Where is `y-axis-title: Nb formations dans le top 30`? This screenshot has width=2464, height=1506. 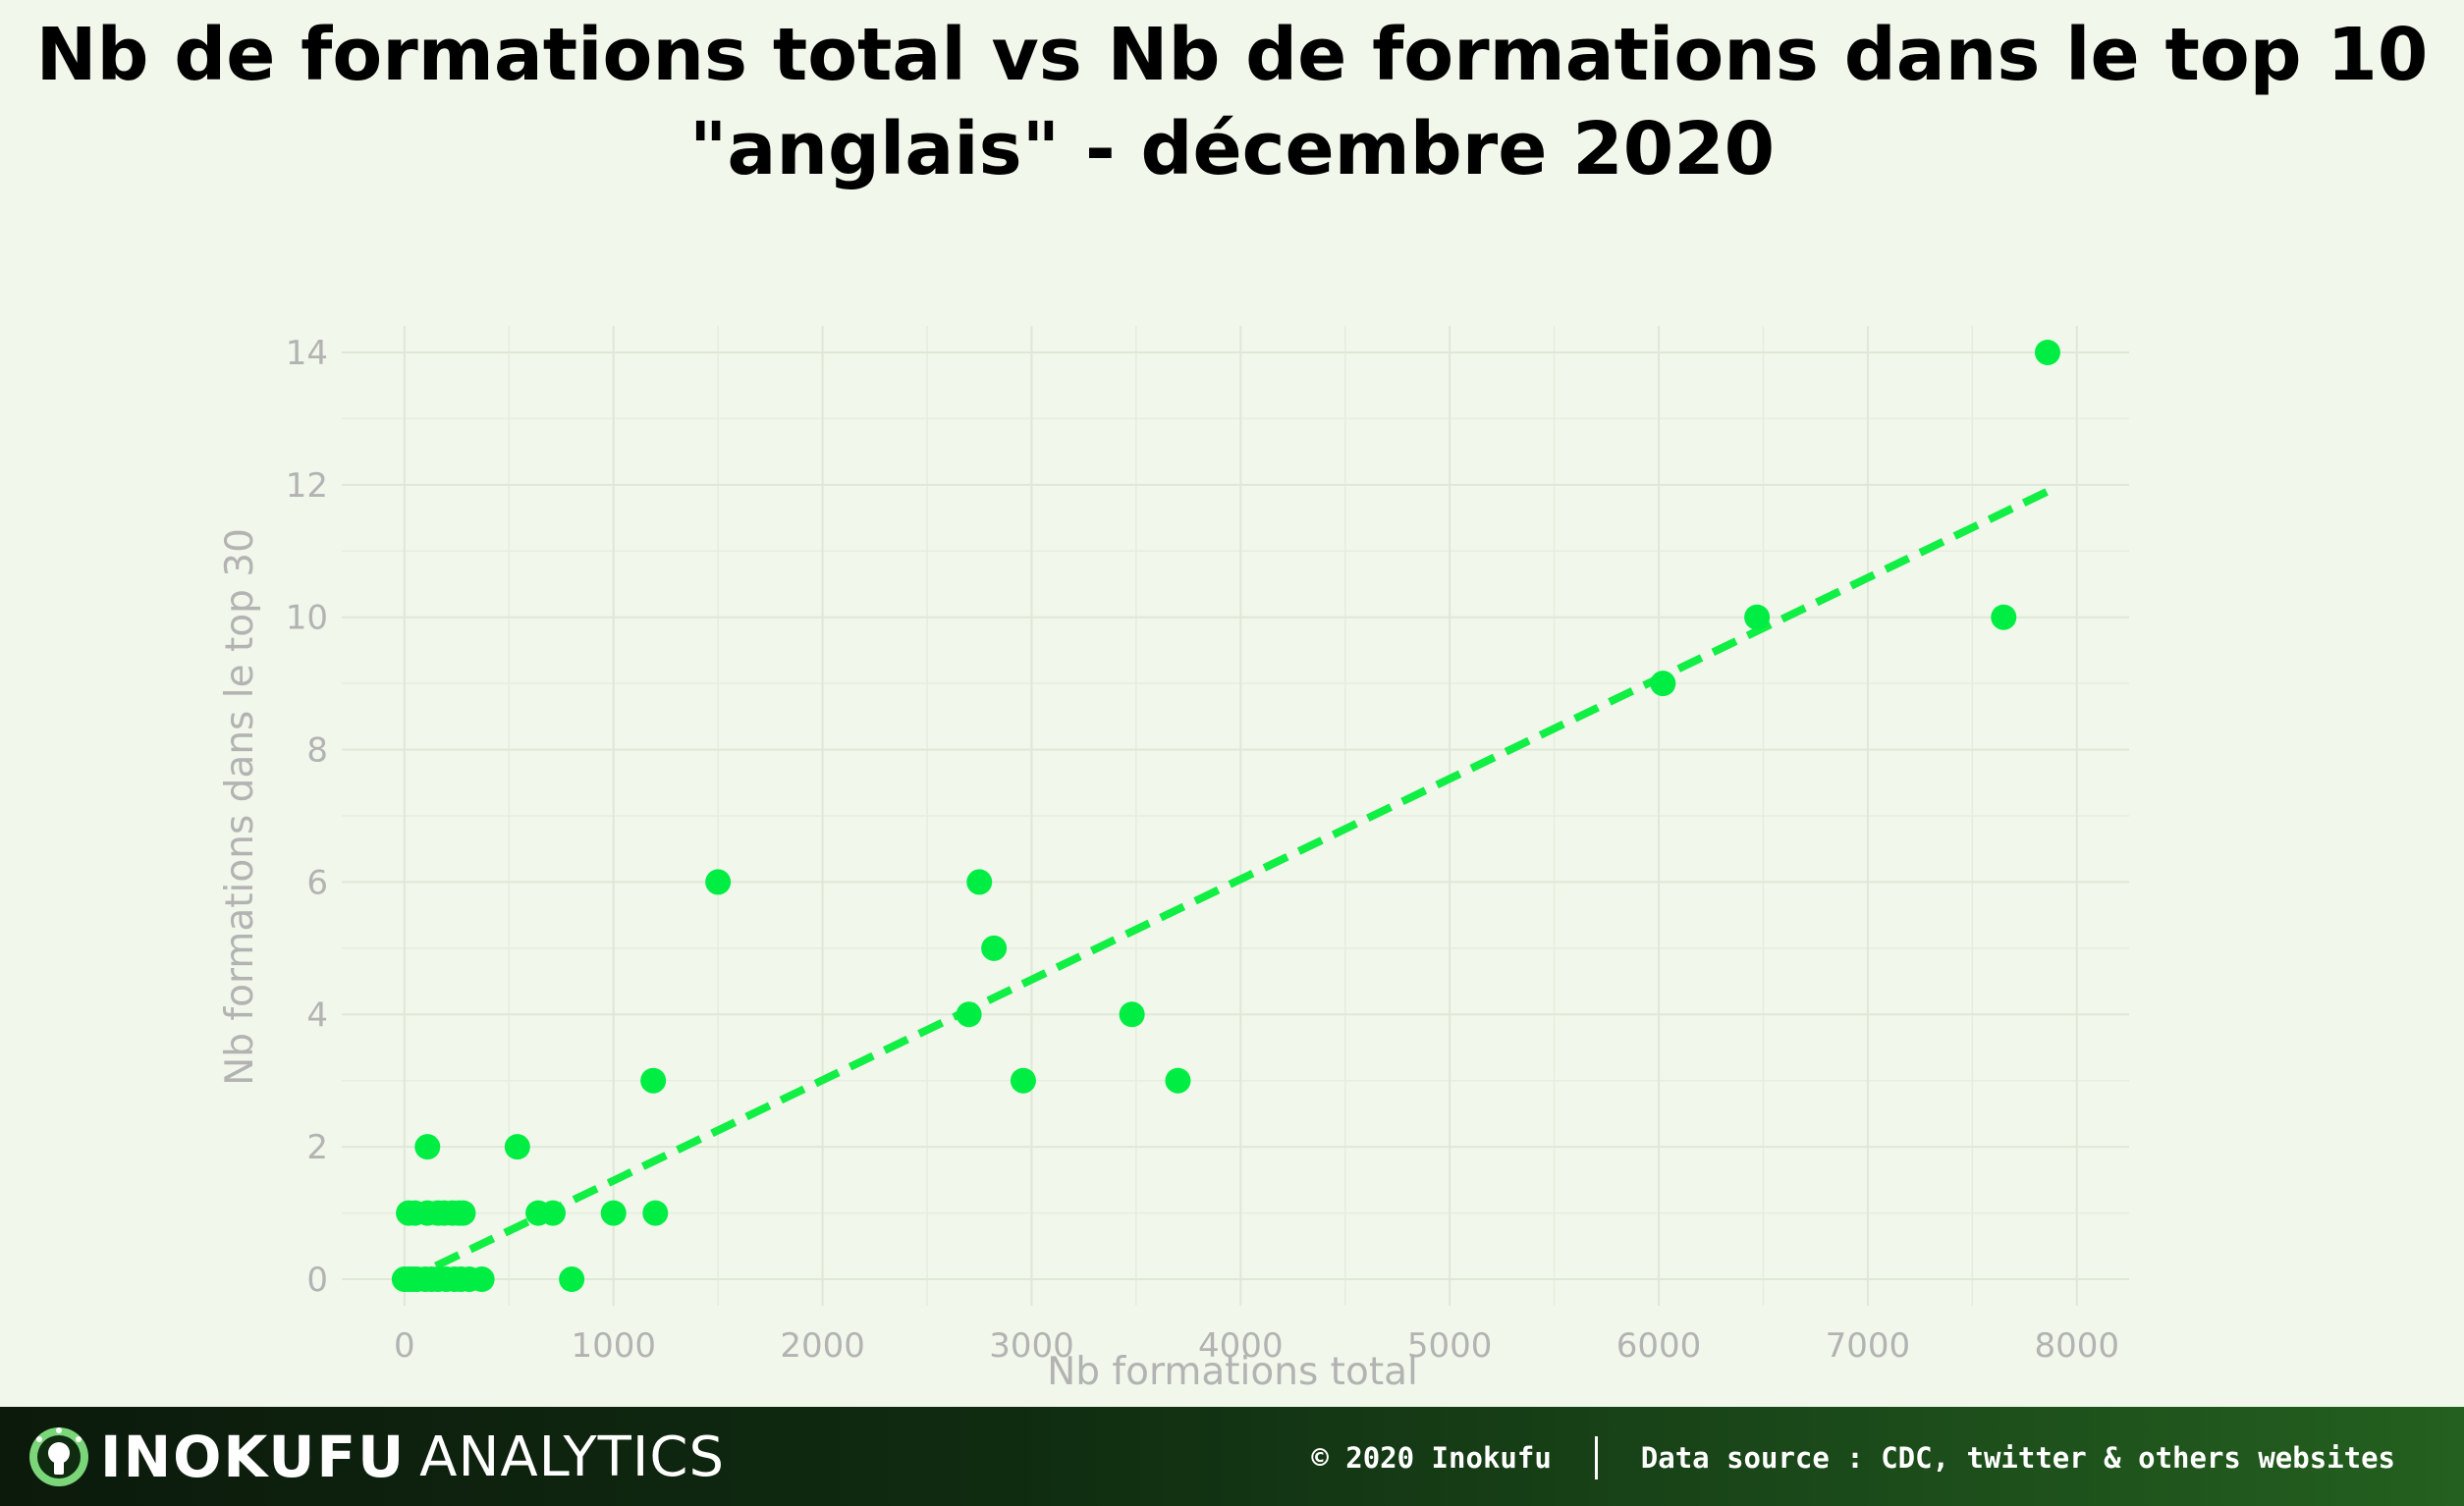
y-axis-title: Nb formations dans le top 30 is located at coordinates (240, 807).